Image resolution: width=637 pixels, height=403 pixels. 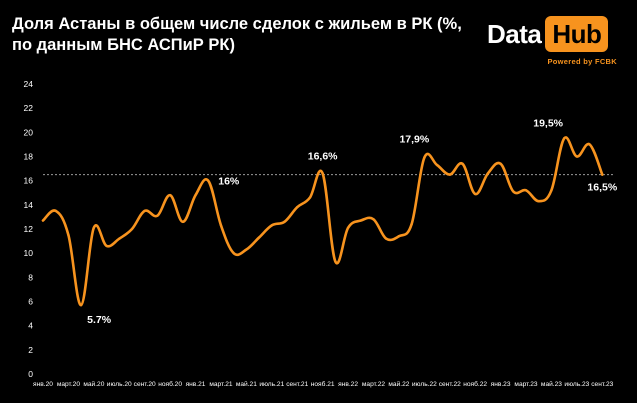 What do you see at coordinates (145, 384) in the screenshot?
I see `x-tick-label: сент.20` at bounding box center [145, 384].